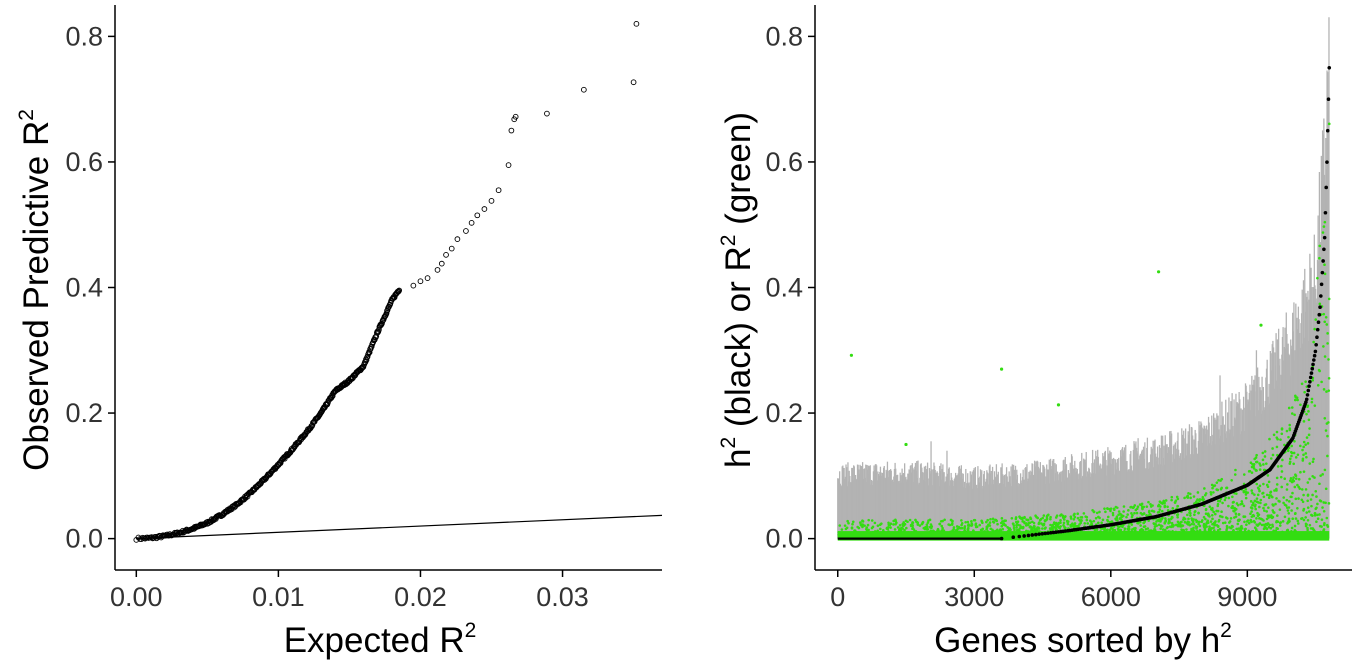 Image resolution: width=1357 pixels, height=667 pixels. Describe the element at coordinates (784, 413) in the screenshot. I see `right-y-tick-label: 0.2` at that location.